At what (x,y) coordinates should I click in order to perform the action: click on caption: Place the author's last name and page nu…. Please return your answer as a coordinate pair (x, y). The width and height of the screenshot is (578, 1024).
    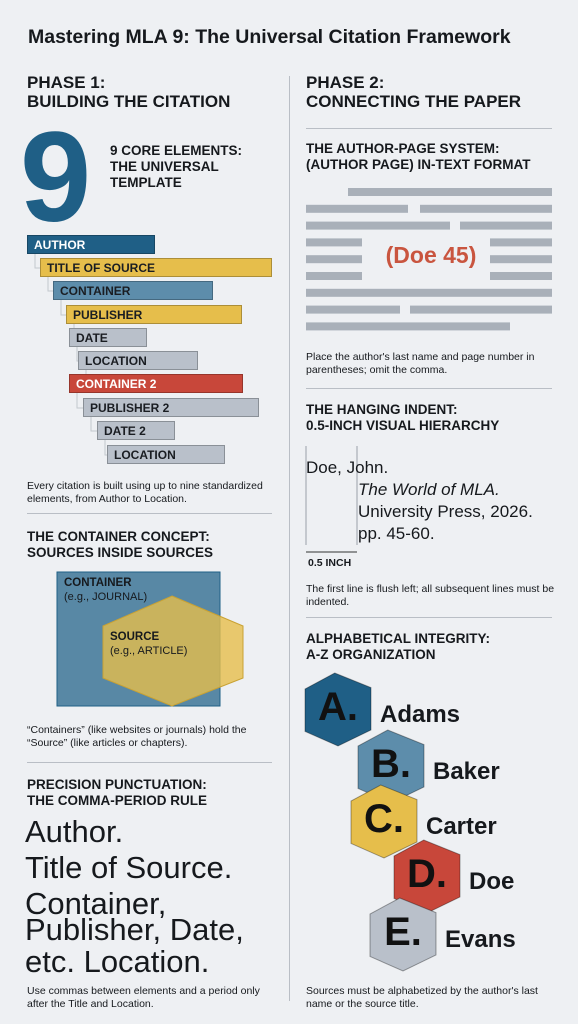
    Looking at the image, I should click on (420, 363).